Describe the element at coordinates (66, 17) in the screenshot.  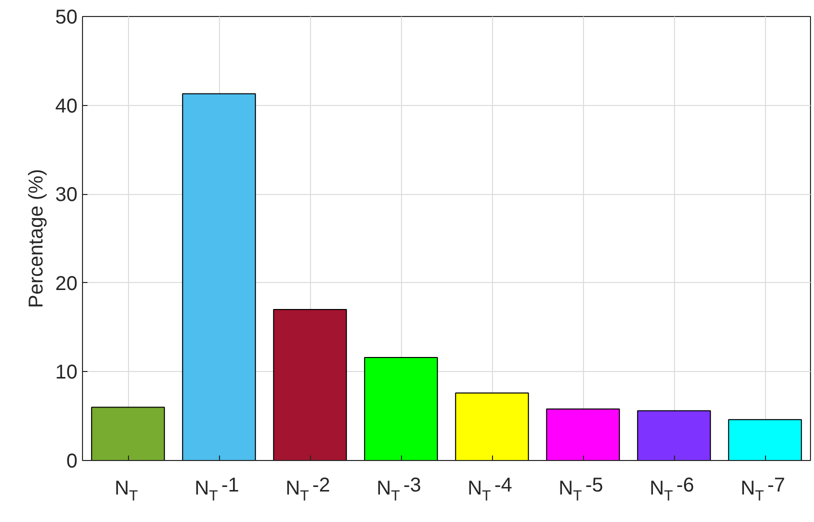
I see `y-tick-label: 50` at that location.